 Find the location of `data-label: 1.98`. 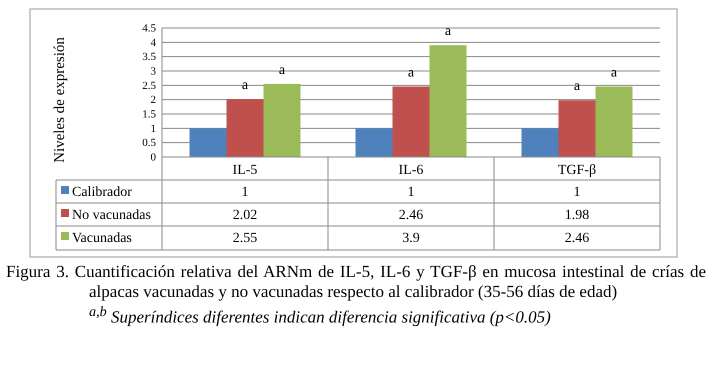

data-label: 1.98 is located at coordinates (577, 215).